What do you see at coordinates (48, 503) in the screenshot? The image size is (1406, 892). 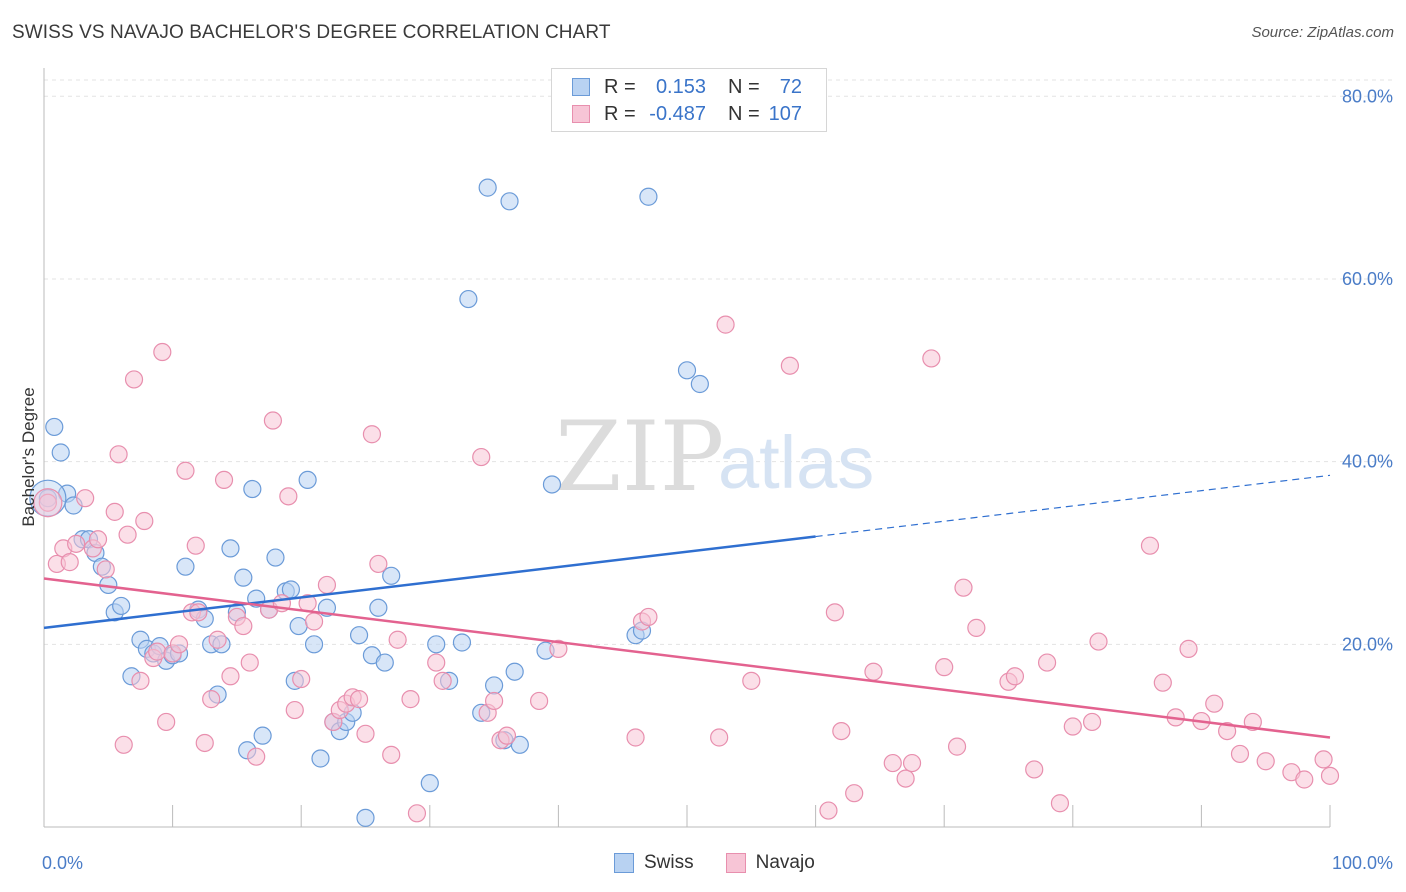 I see `navajo-point-large` at bounding box center [48, 503].